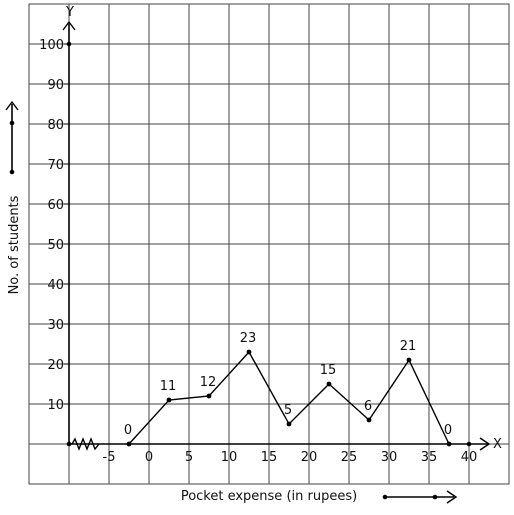 This screenshot has height=515, width=514. I want to click on y-axis-letter: Y, so click(69, 12).